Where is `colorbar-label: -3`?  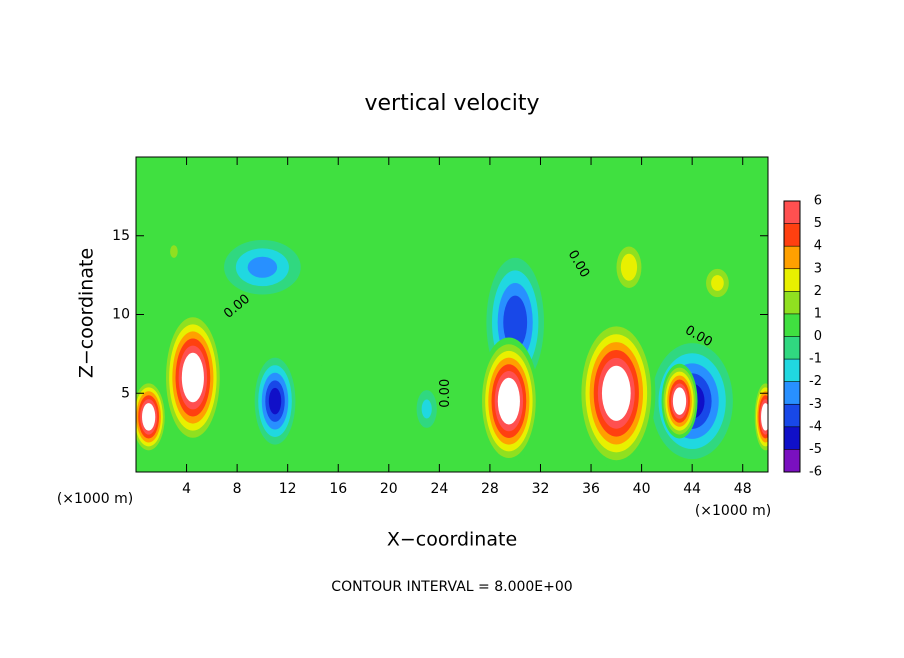
colorbar-label: -3 is located at coordinates (815, 404).